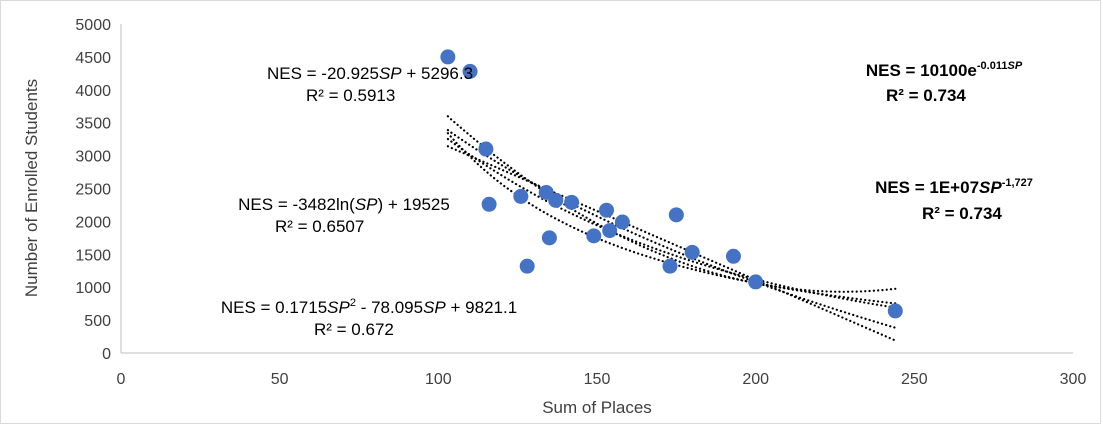 The image size is (1103, 426). I want to click on linear-equation: NES = -20.925SP + 5296.3, so click(370, 73).